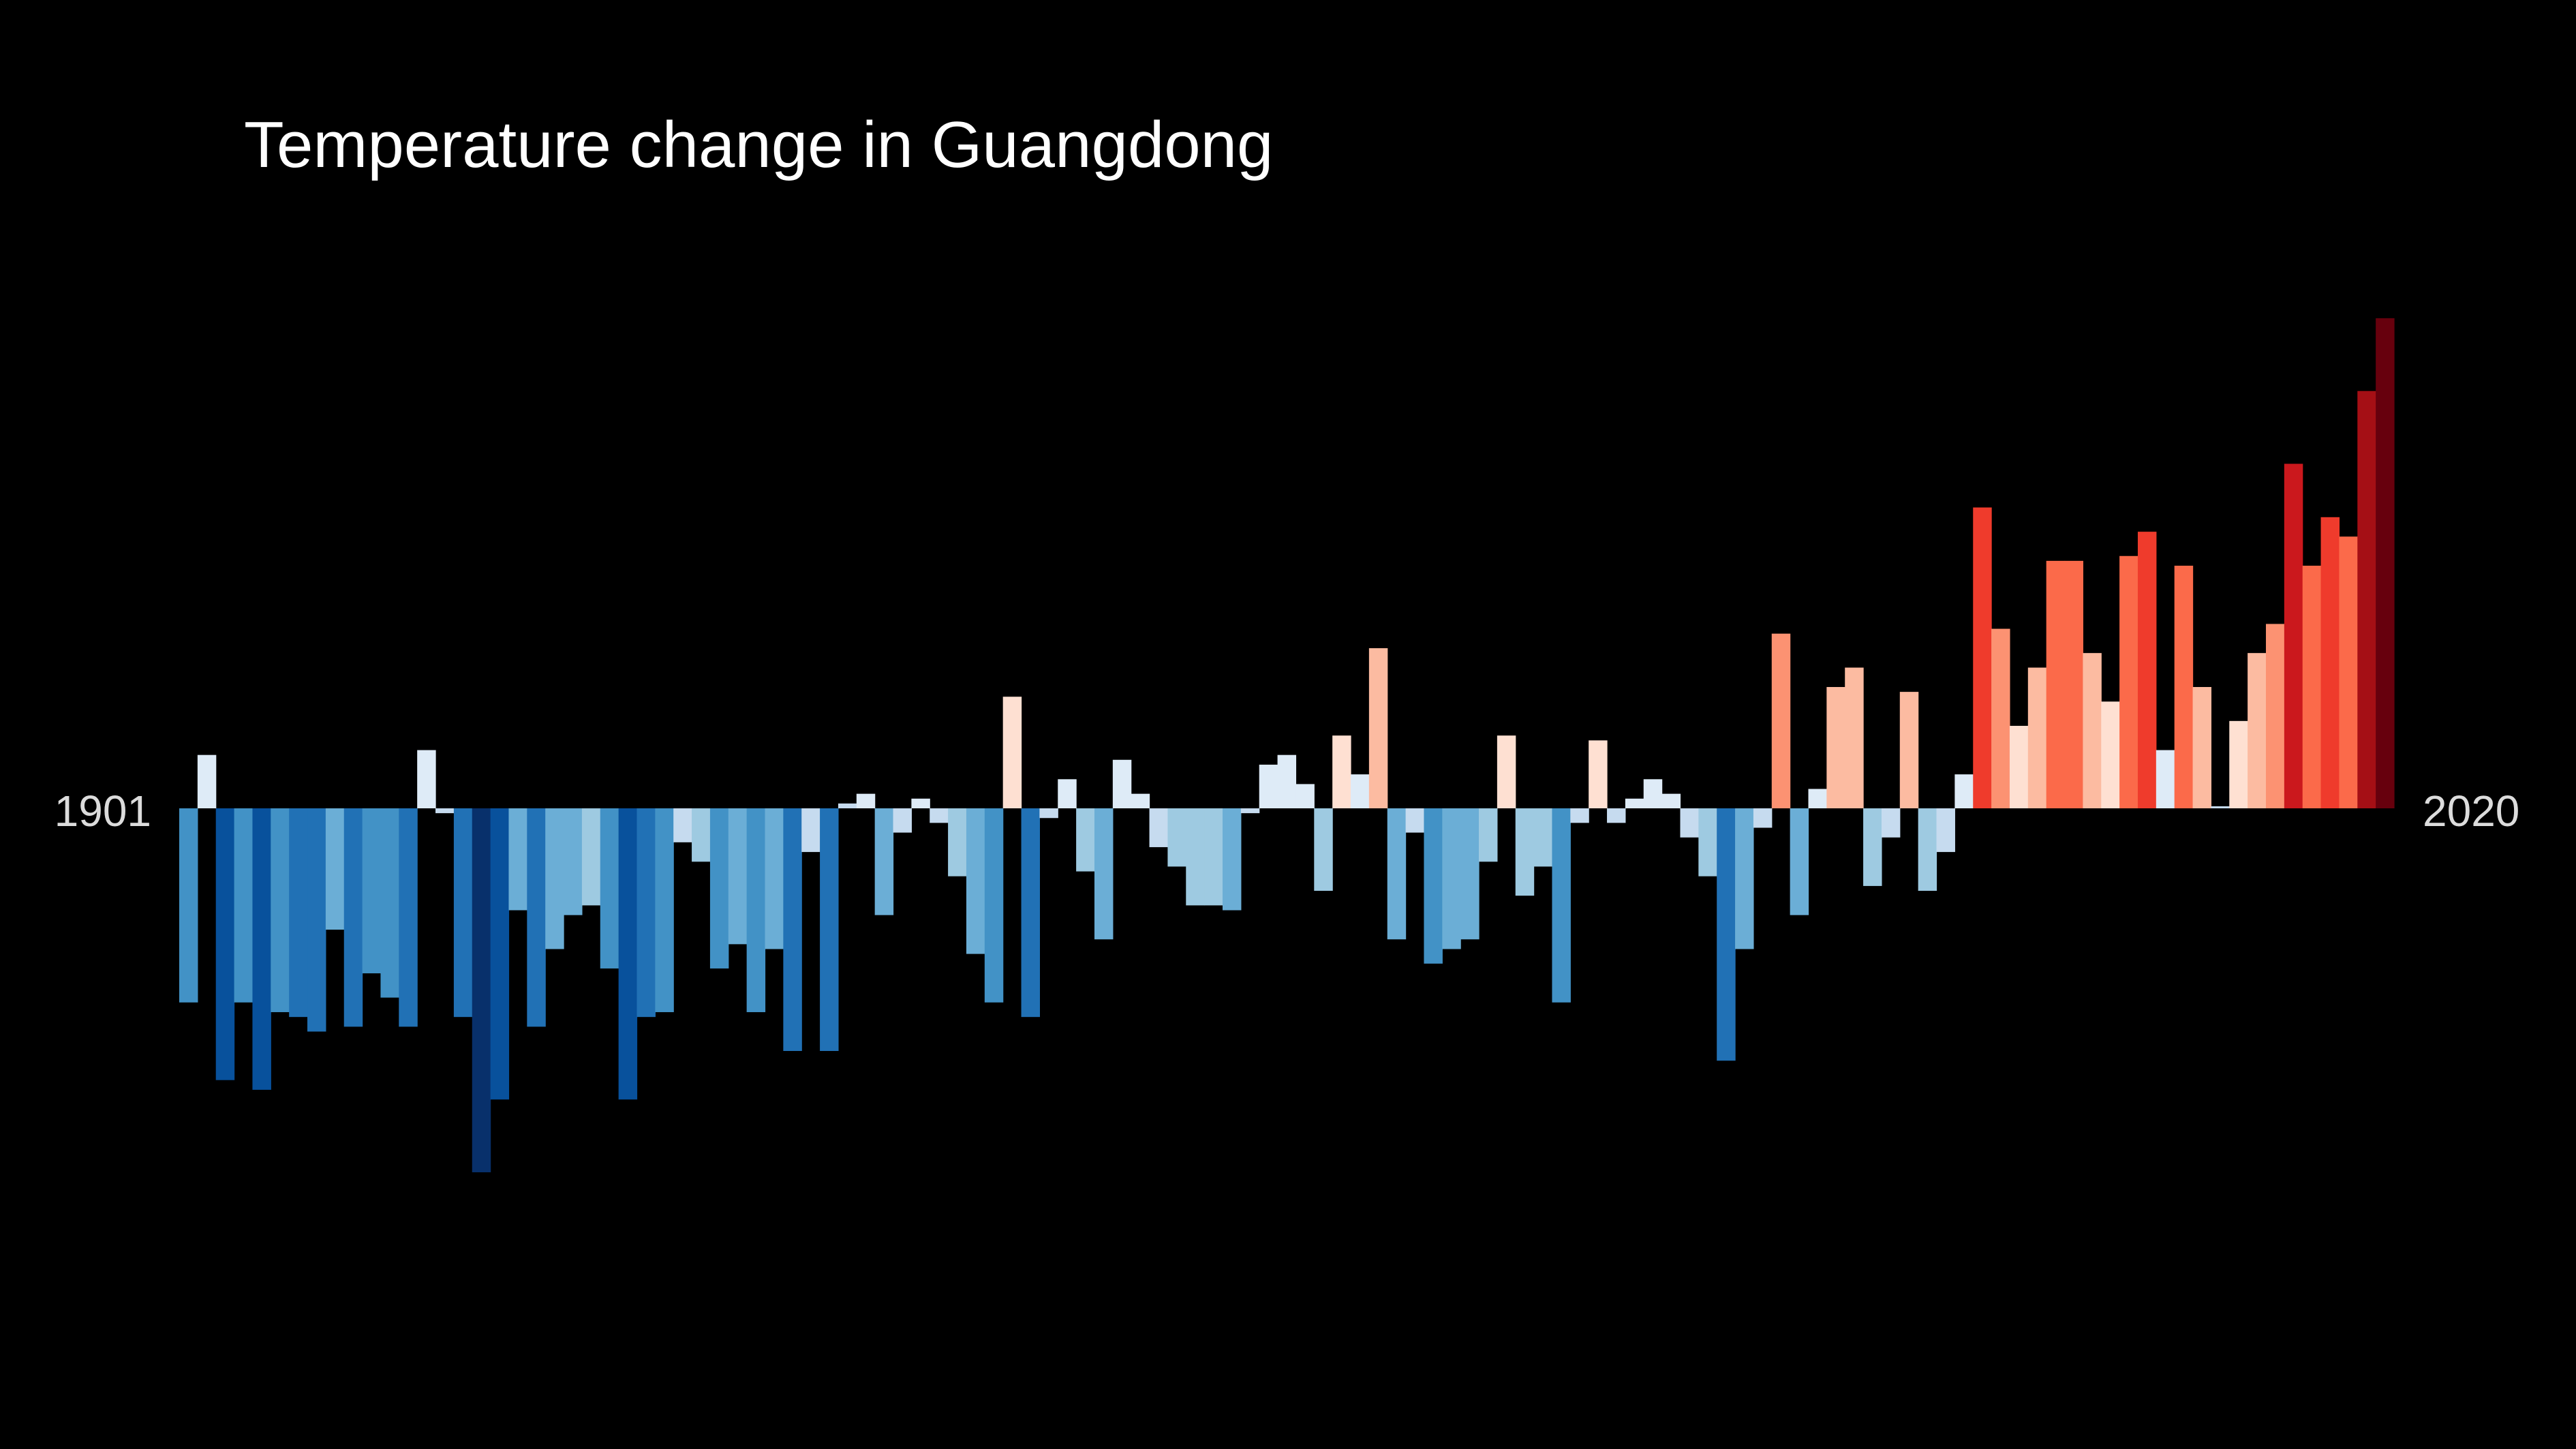  I want to click on bar-1928, so click(682, 825).